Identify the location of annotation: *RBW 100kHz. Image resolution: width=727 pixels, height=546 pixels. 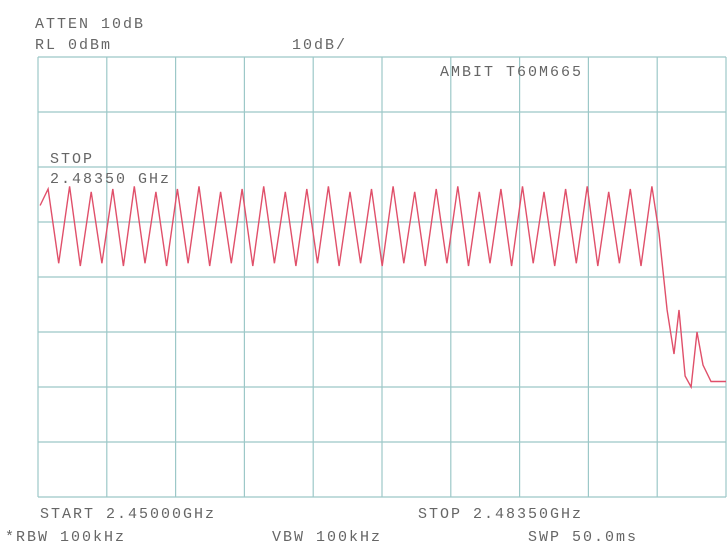
(65, 537).